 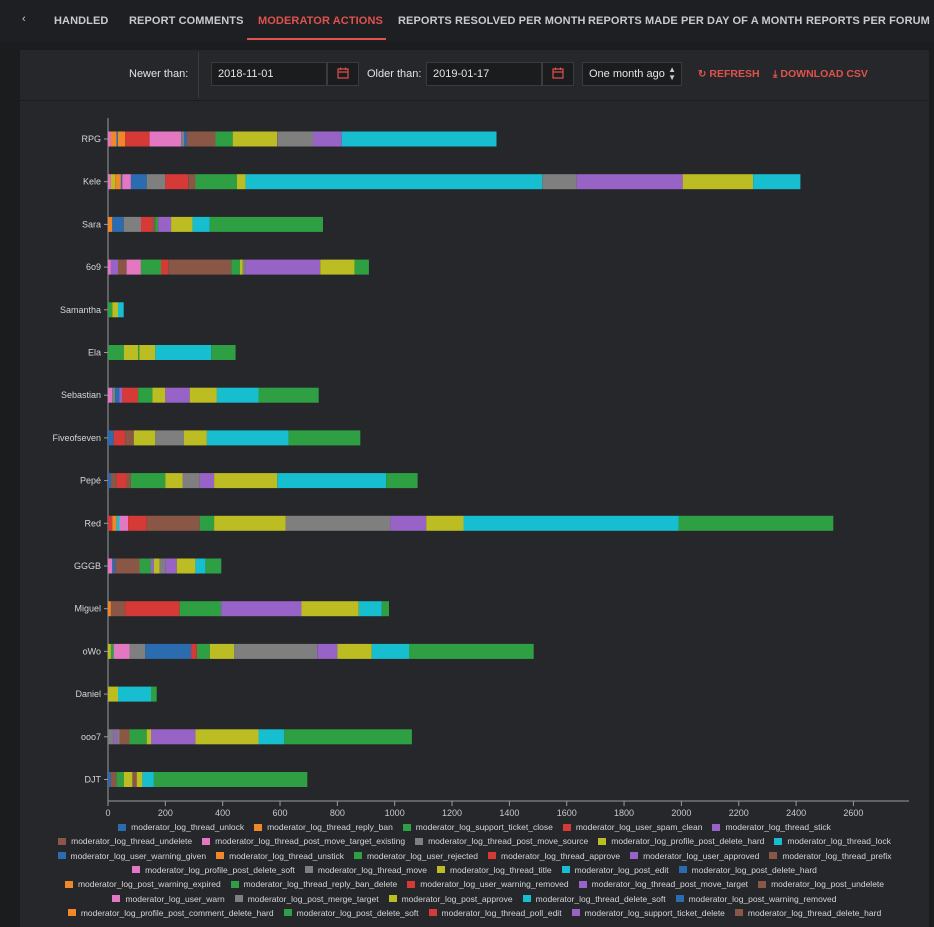 What do you see at coordinates (125, 841) in the screenshot?
I see `legend-item: moderator_log_thread_undelete` at bounding box center [125, 841].